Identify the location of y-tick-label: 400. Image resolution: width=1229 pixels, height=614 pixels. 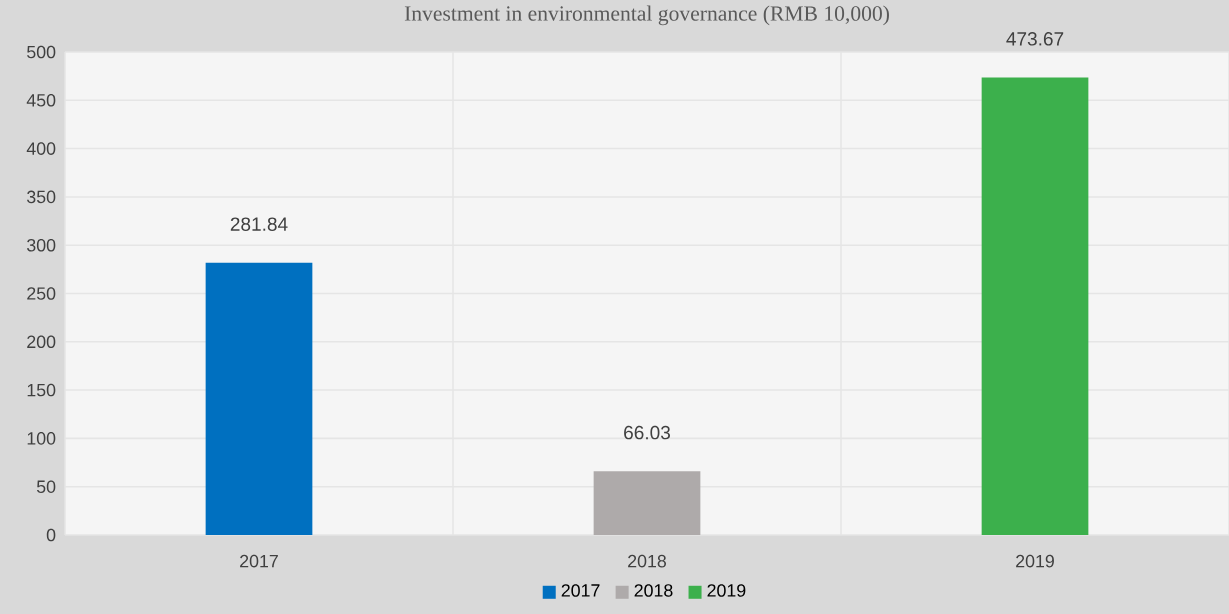
(41, 148).